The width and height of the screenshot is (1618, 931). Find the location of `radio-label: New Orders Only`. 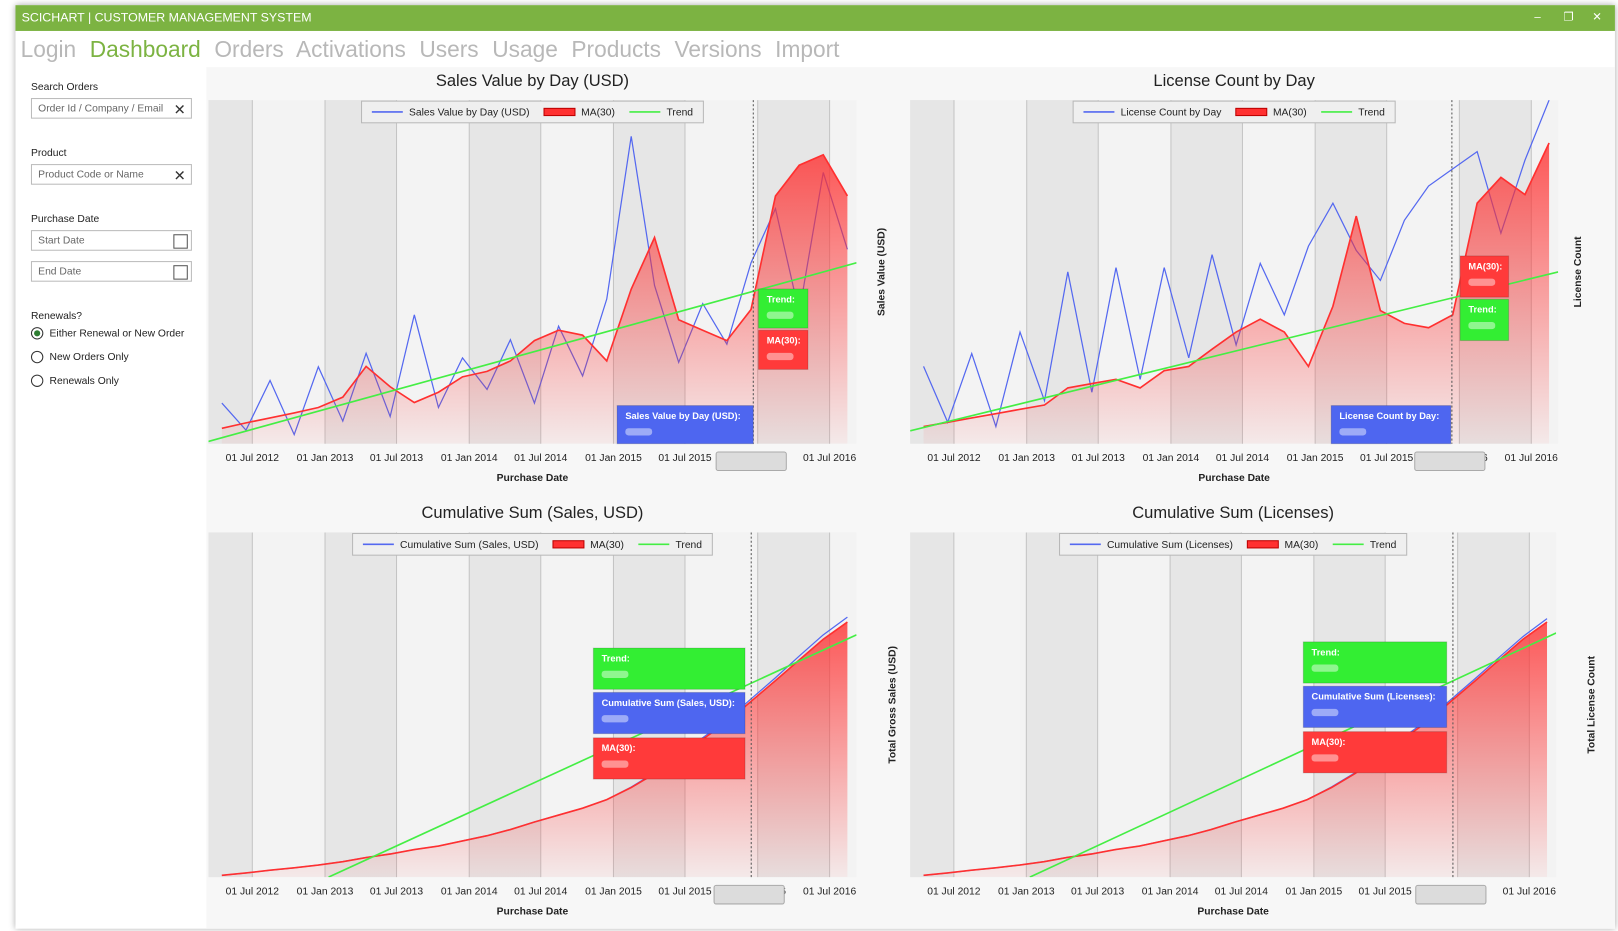

radio-label: New Orders Only is located at coordinates (89, 357).